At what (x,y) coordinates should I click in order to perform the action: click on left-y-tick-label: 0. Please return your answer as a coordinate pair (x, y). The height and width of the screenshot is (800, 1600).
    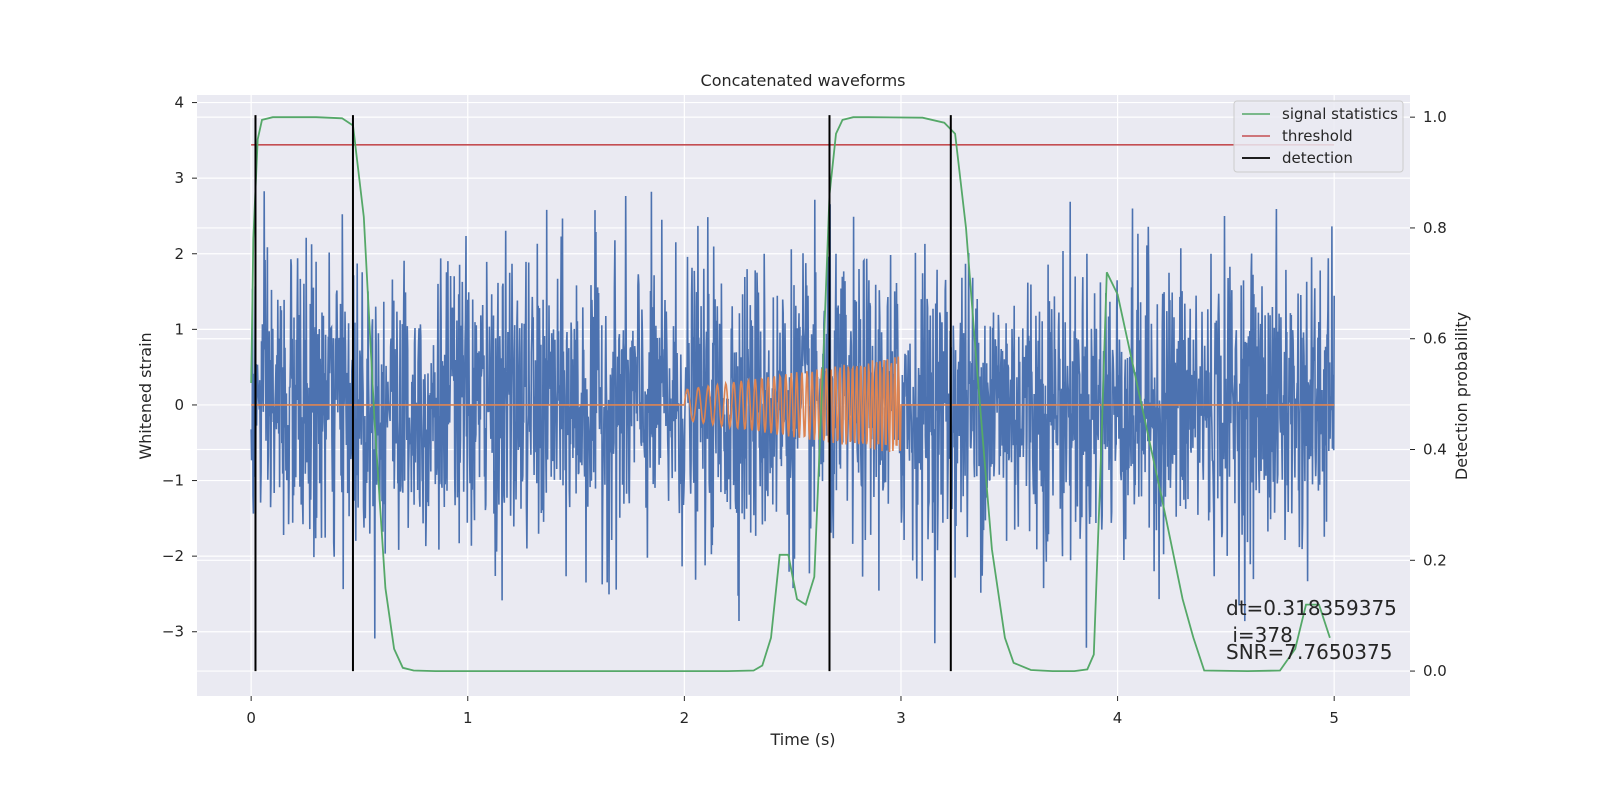
    Looking at the image, I should click on (179, 405).